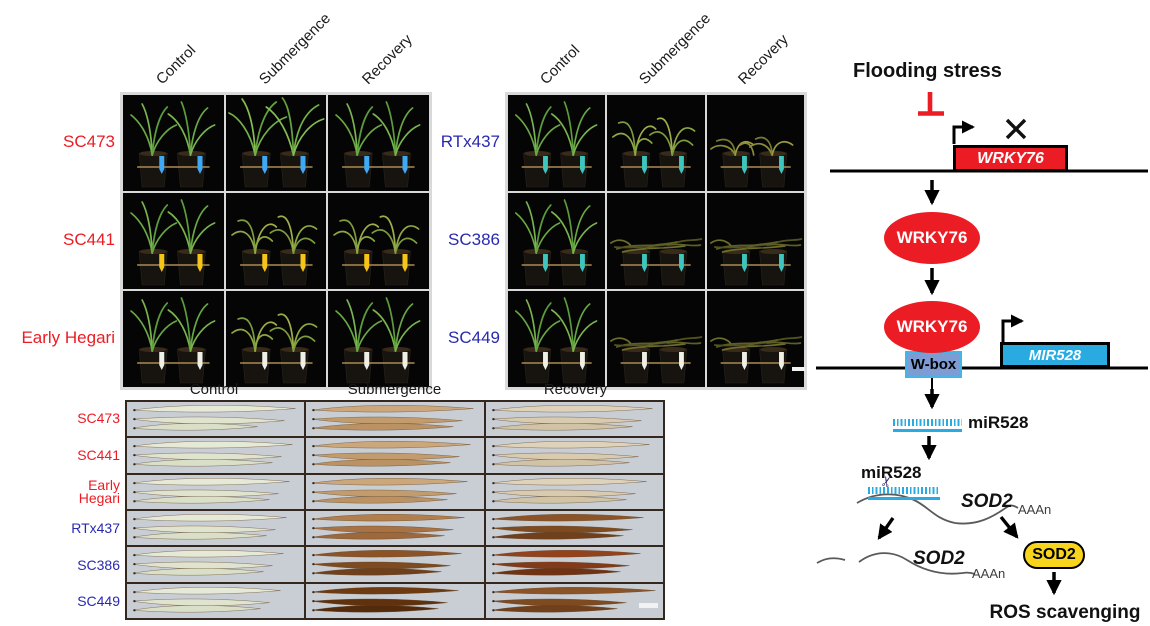 The width and height of the screenshot is (1150, 626). Describe the element at coordinates (932, 238) in the screenshot. I see `wrky76-protein-oval: WRKY76` at that location.